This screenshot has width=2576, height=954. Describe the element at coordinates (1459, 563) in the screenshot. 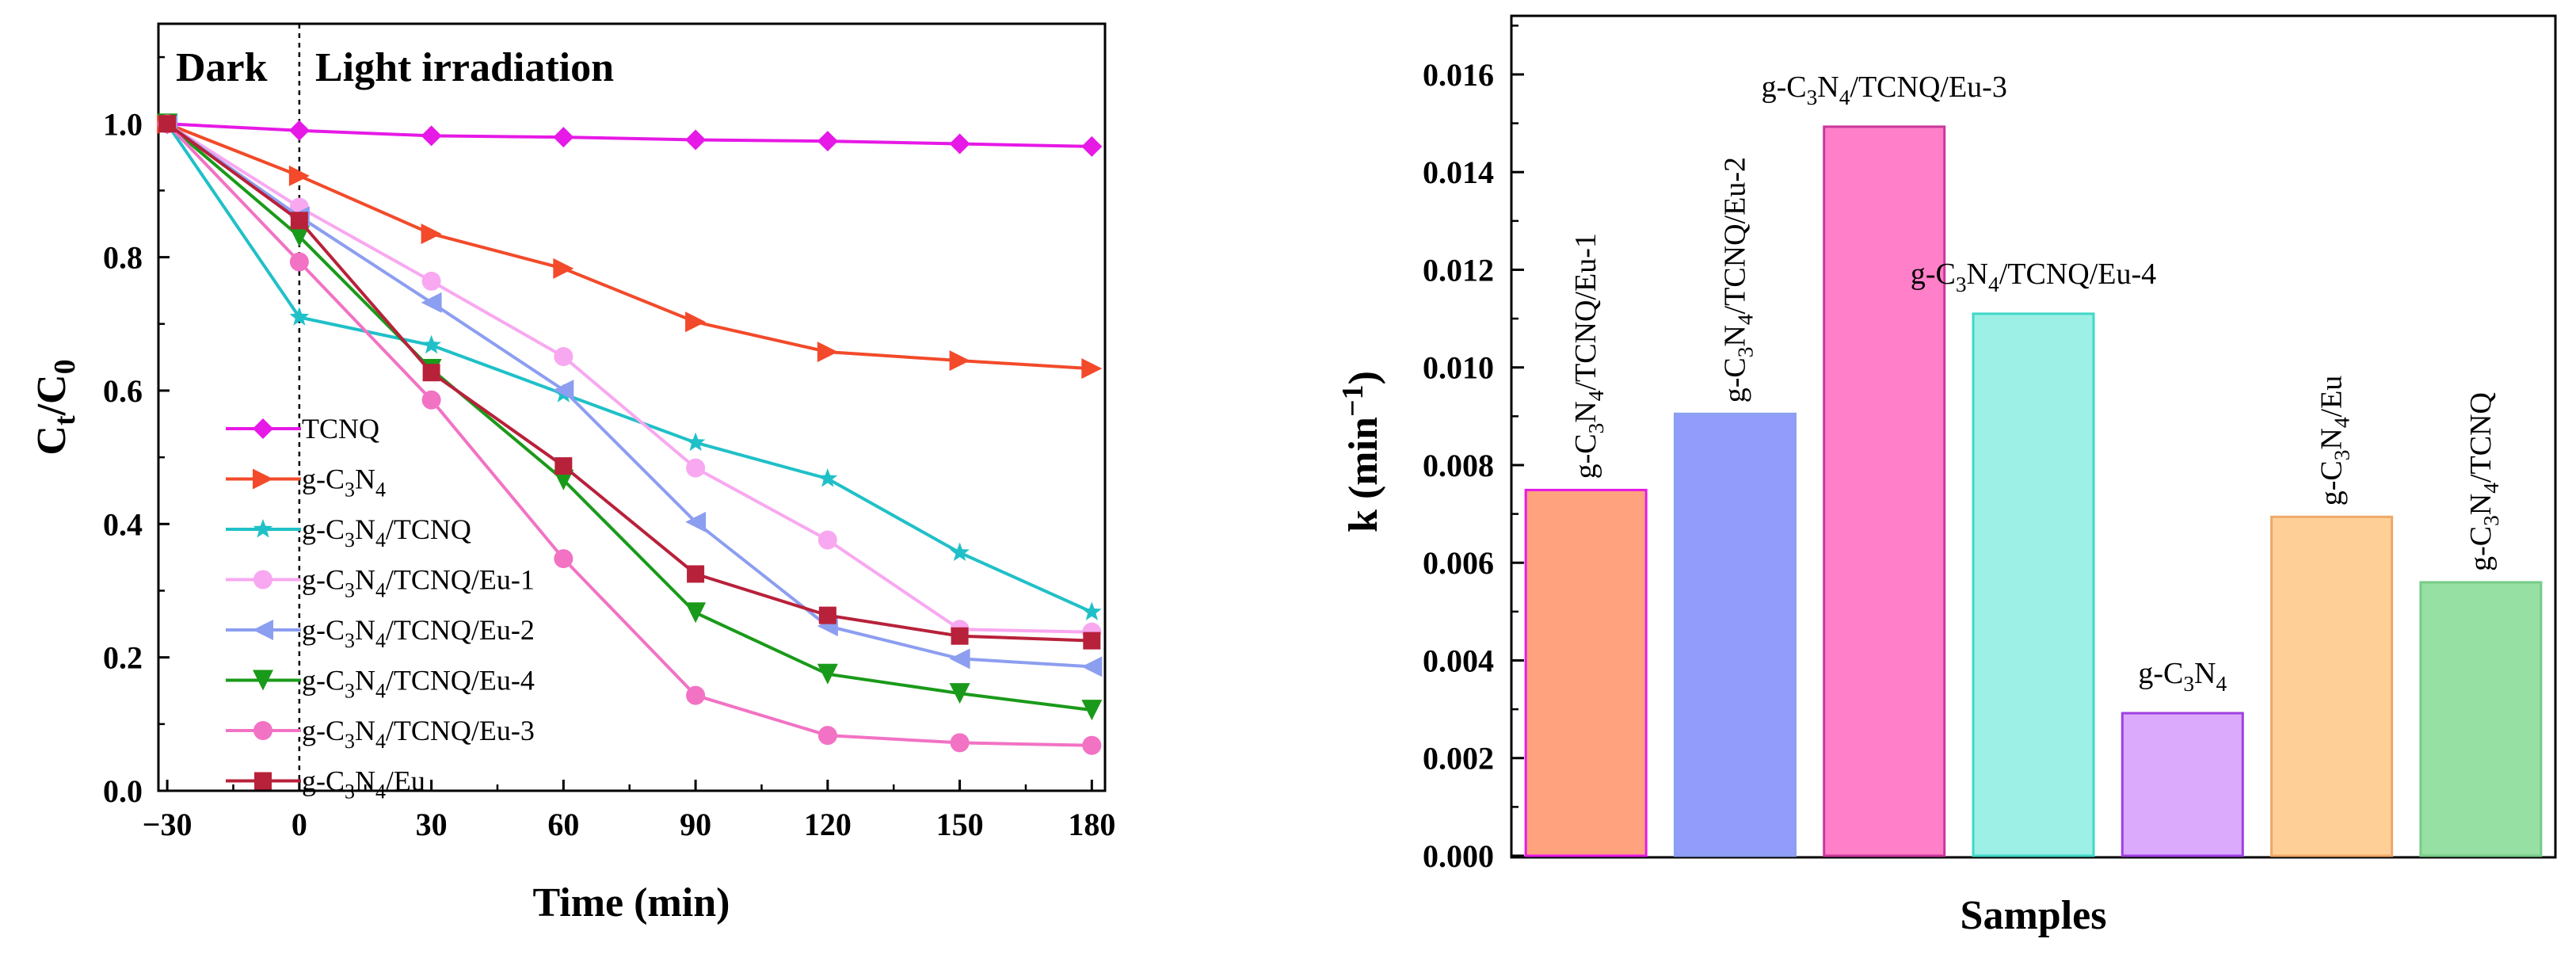

I see `y-tick-label: 0.006` at that location.